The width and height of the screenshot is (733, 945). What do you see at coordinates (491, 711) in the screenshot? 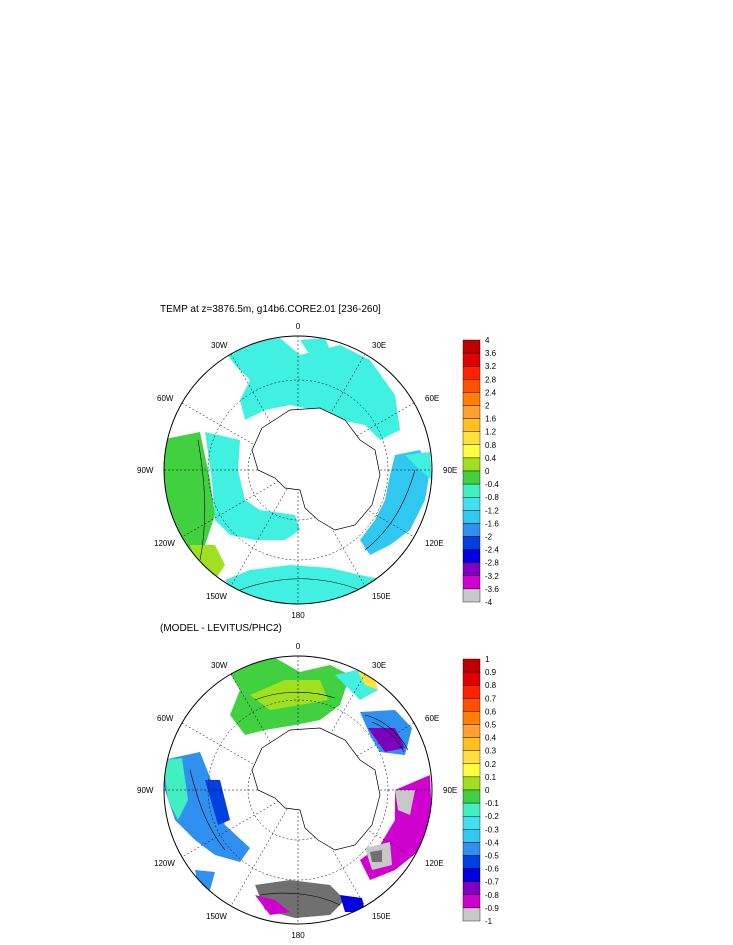
I see `colorbar-tick-label: 0.6` at bounding box center [491, 711].